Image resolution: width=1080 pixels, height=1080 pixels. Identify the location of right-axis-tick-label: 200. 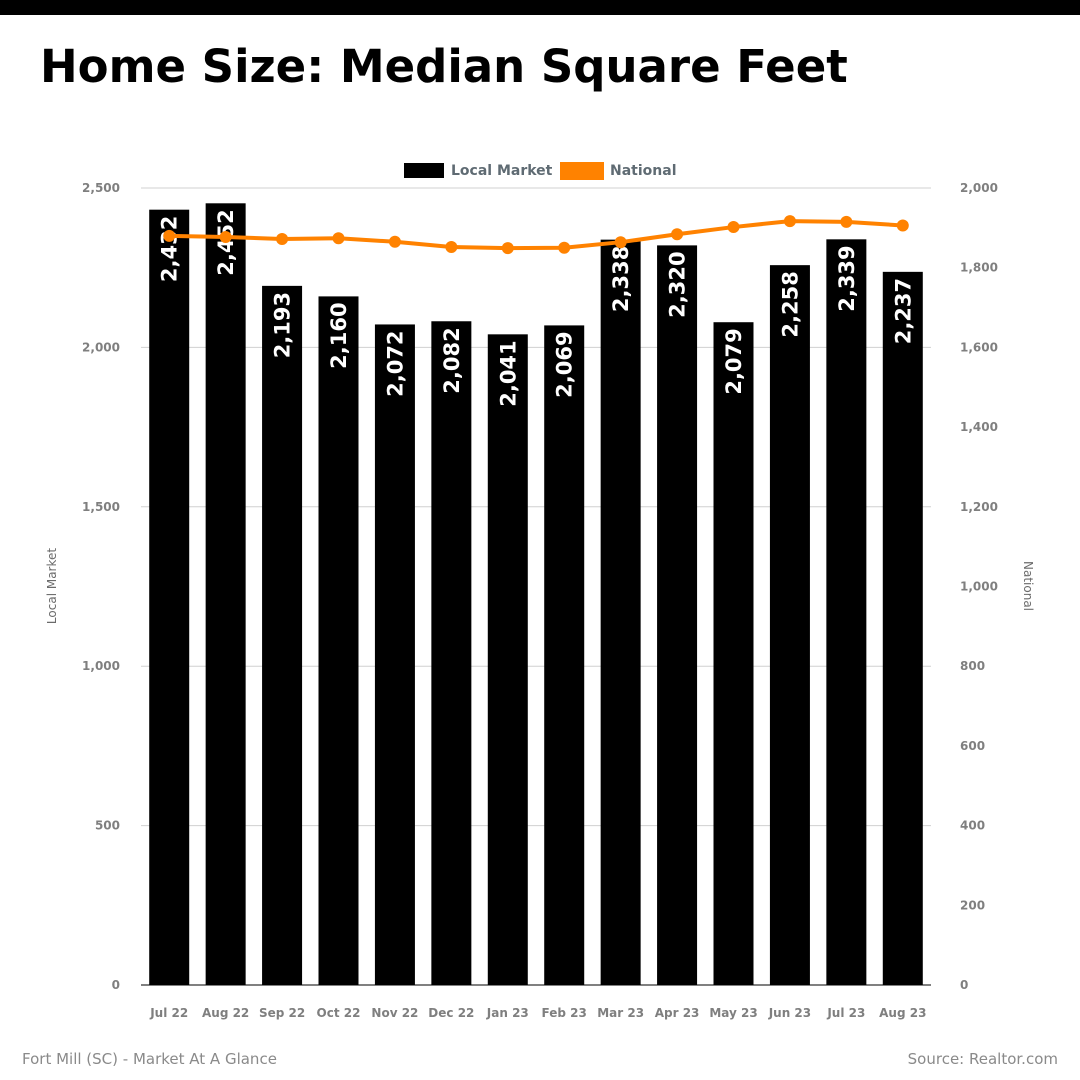
(972, 905).